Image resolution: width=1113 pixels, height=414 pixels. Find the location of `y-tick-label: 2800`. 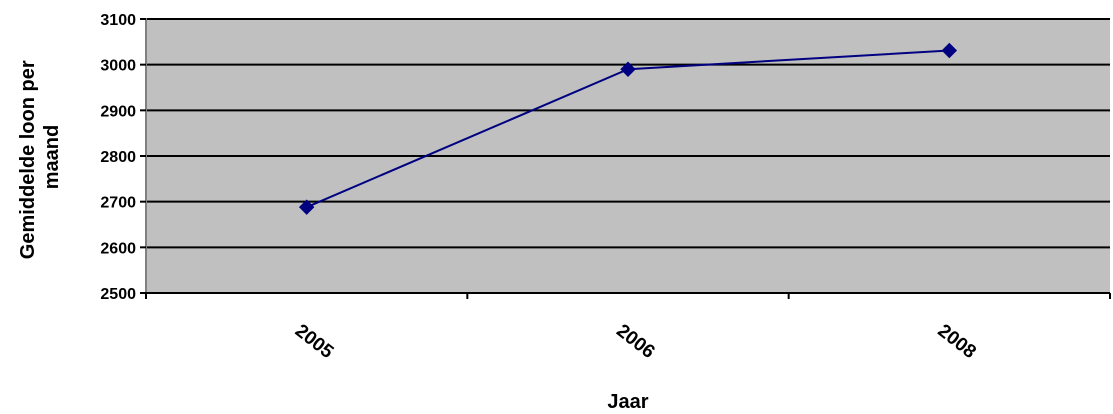

y-tick-label: 2800 is located at coordinates (118, 157).